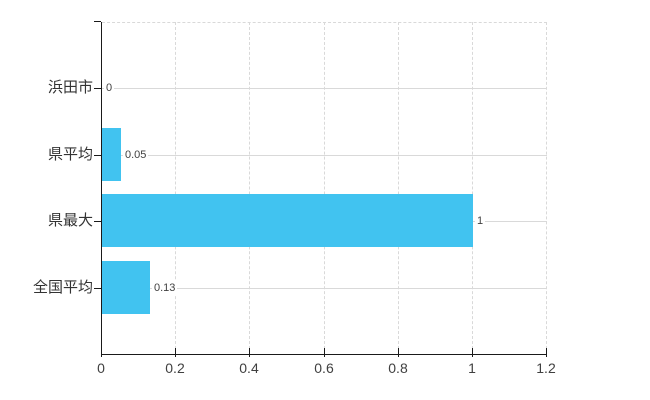 The image size is (650, 400). Describe the element at coordinates (480, 221) in the screenshot. I see `value-label: 1` at that location.